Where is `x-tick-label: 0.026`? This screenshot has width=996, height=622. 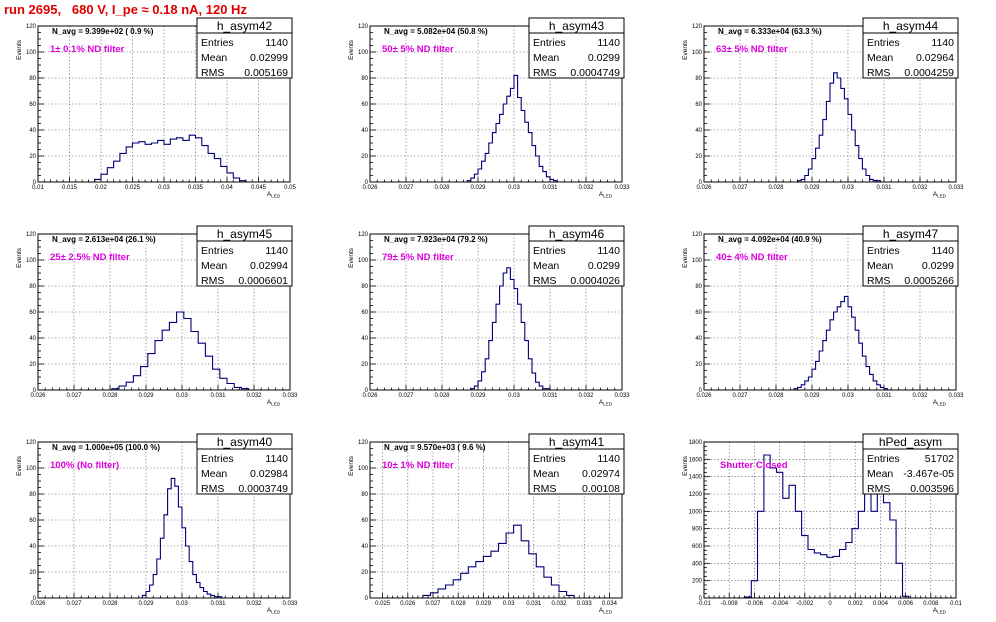 x-tick-label: 0.026 is located at coordinates (704, 188).